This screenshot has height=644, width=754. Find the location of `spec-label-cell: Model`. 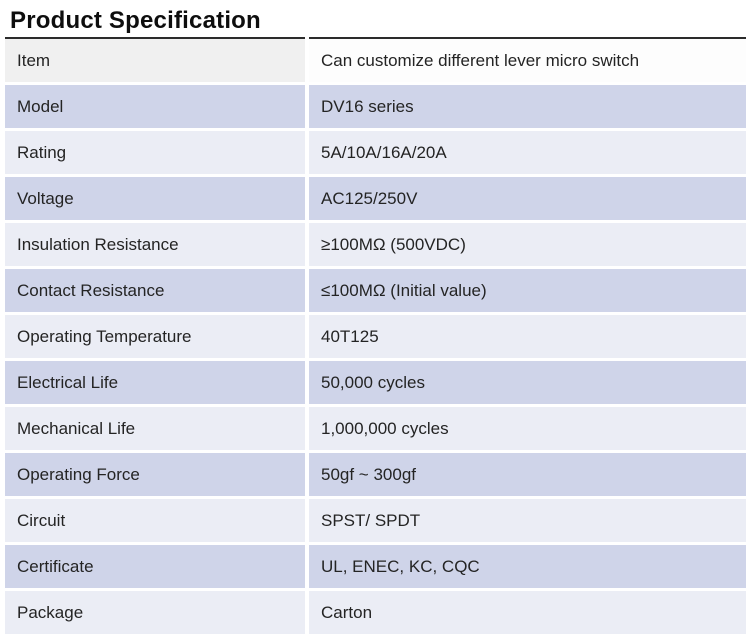

spec-label-cell: Model is located at coordinates (155, 106).